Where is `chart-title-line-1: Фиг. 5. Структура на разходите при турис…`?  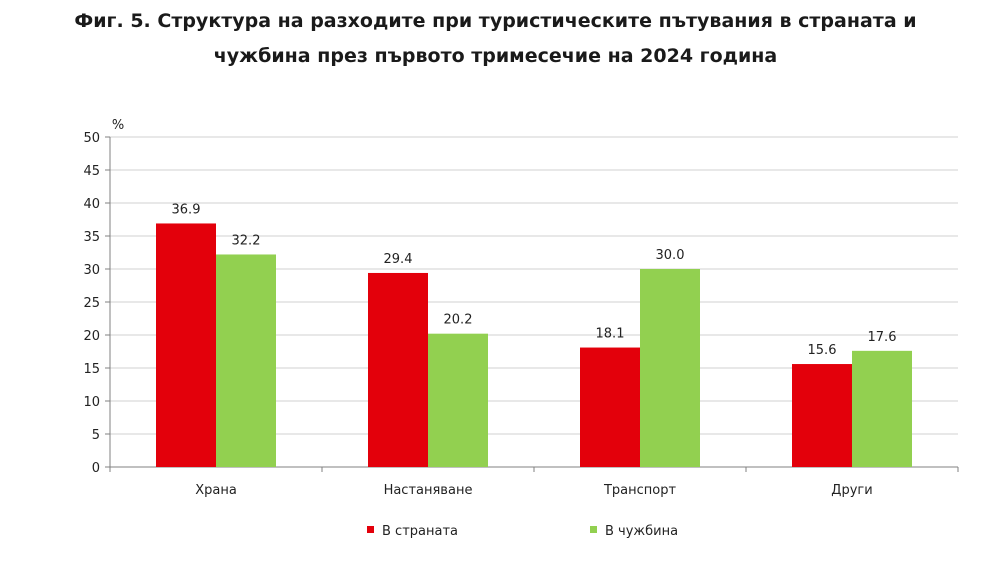 chart-title-line-1: Фиг. 5. Структура на разходите при турис… is located at coordinates (495, 21).